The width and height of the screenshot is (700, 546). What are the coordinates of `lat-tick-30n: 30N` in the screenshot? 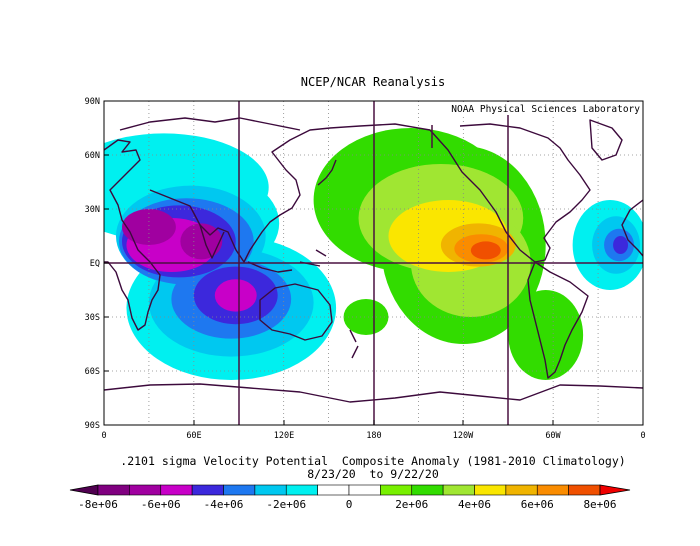 It's located at (92, 210).